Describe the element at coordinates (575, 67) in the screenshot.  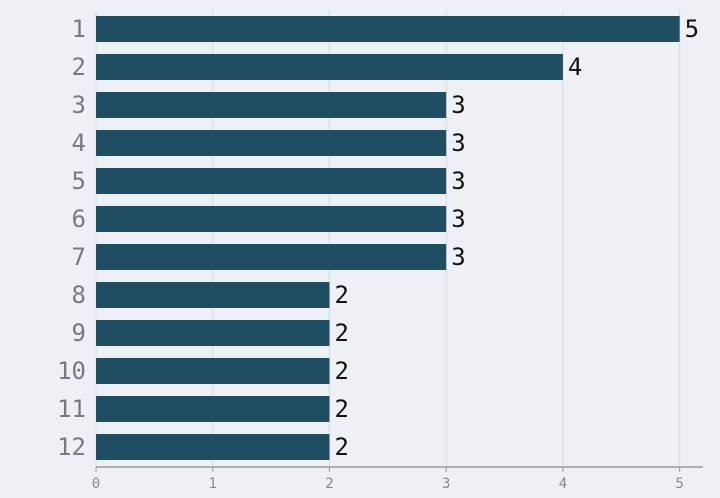
I see `value-label: 4` at that location.